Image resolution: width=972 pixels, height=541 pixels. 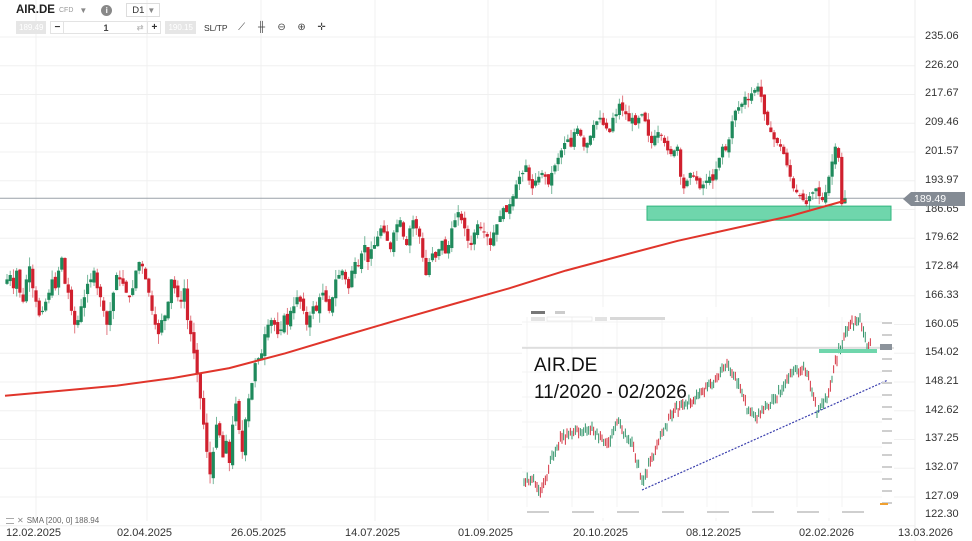 What do you see at coordinates (486, 533) in the screenshot?
I see `time-axis-label: 01.09.2025` at bounding box center [486, 533].